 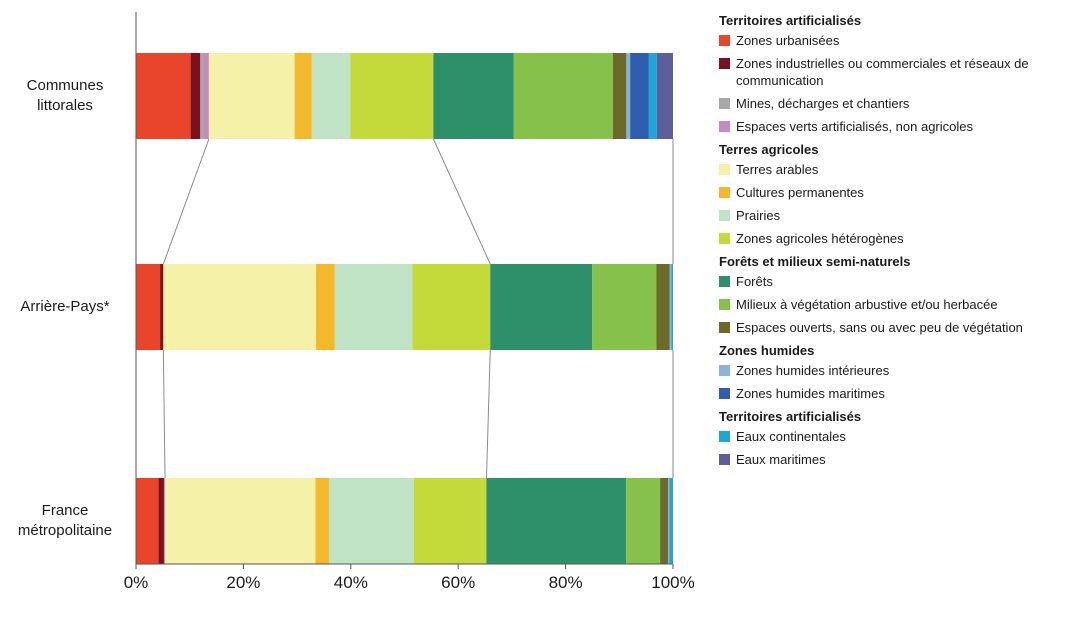 I want to click on legend-item: Zones humides maritimes, so click(x=892, y=393).